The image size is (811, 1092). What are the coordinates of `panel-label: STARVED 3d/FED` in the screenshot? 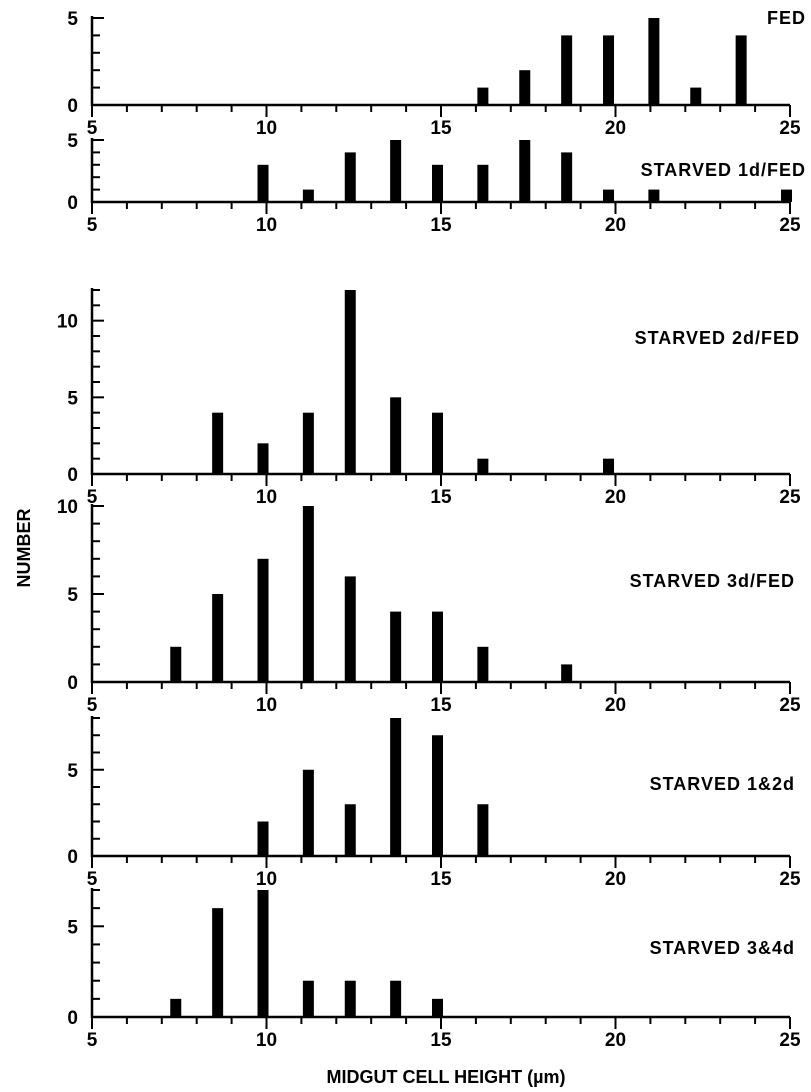 It's located at (712, 581).